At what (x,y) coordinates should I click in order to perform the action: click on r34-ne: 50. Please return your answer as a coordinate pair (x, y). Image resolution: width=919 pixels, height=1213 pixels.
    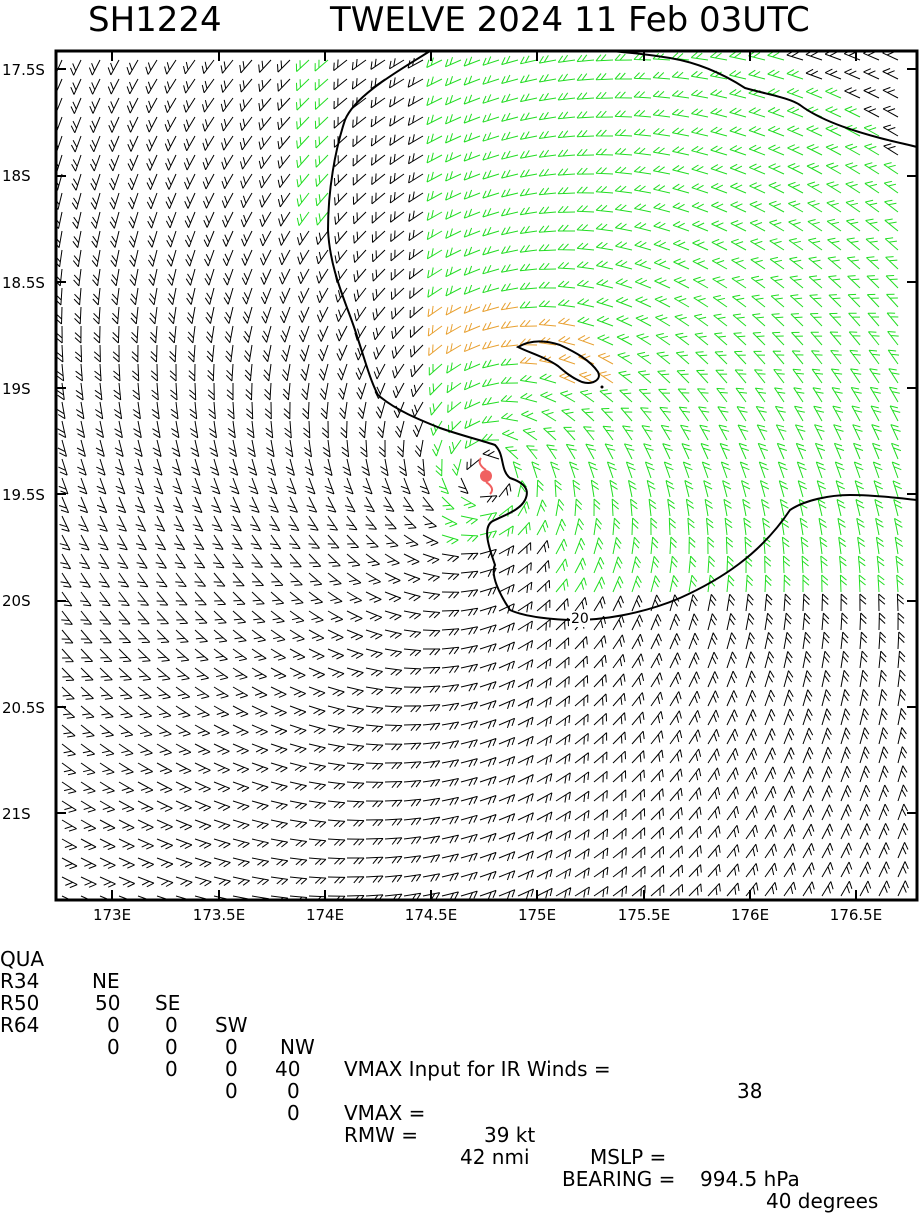
    Looking at the image, I should click on (108, 1003).